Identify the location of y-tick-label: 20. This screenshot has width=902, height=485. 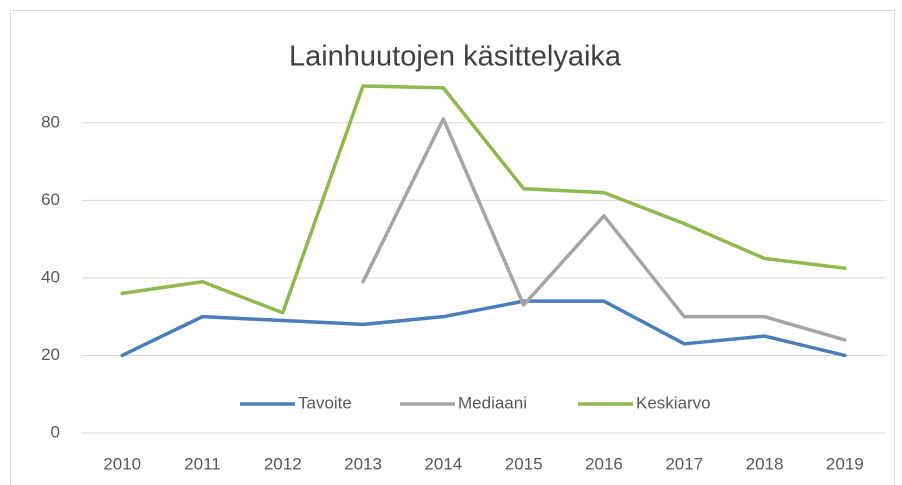
(50, 354).